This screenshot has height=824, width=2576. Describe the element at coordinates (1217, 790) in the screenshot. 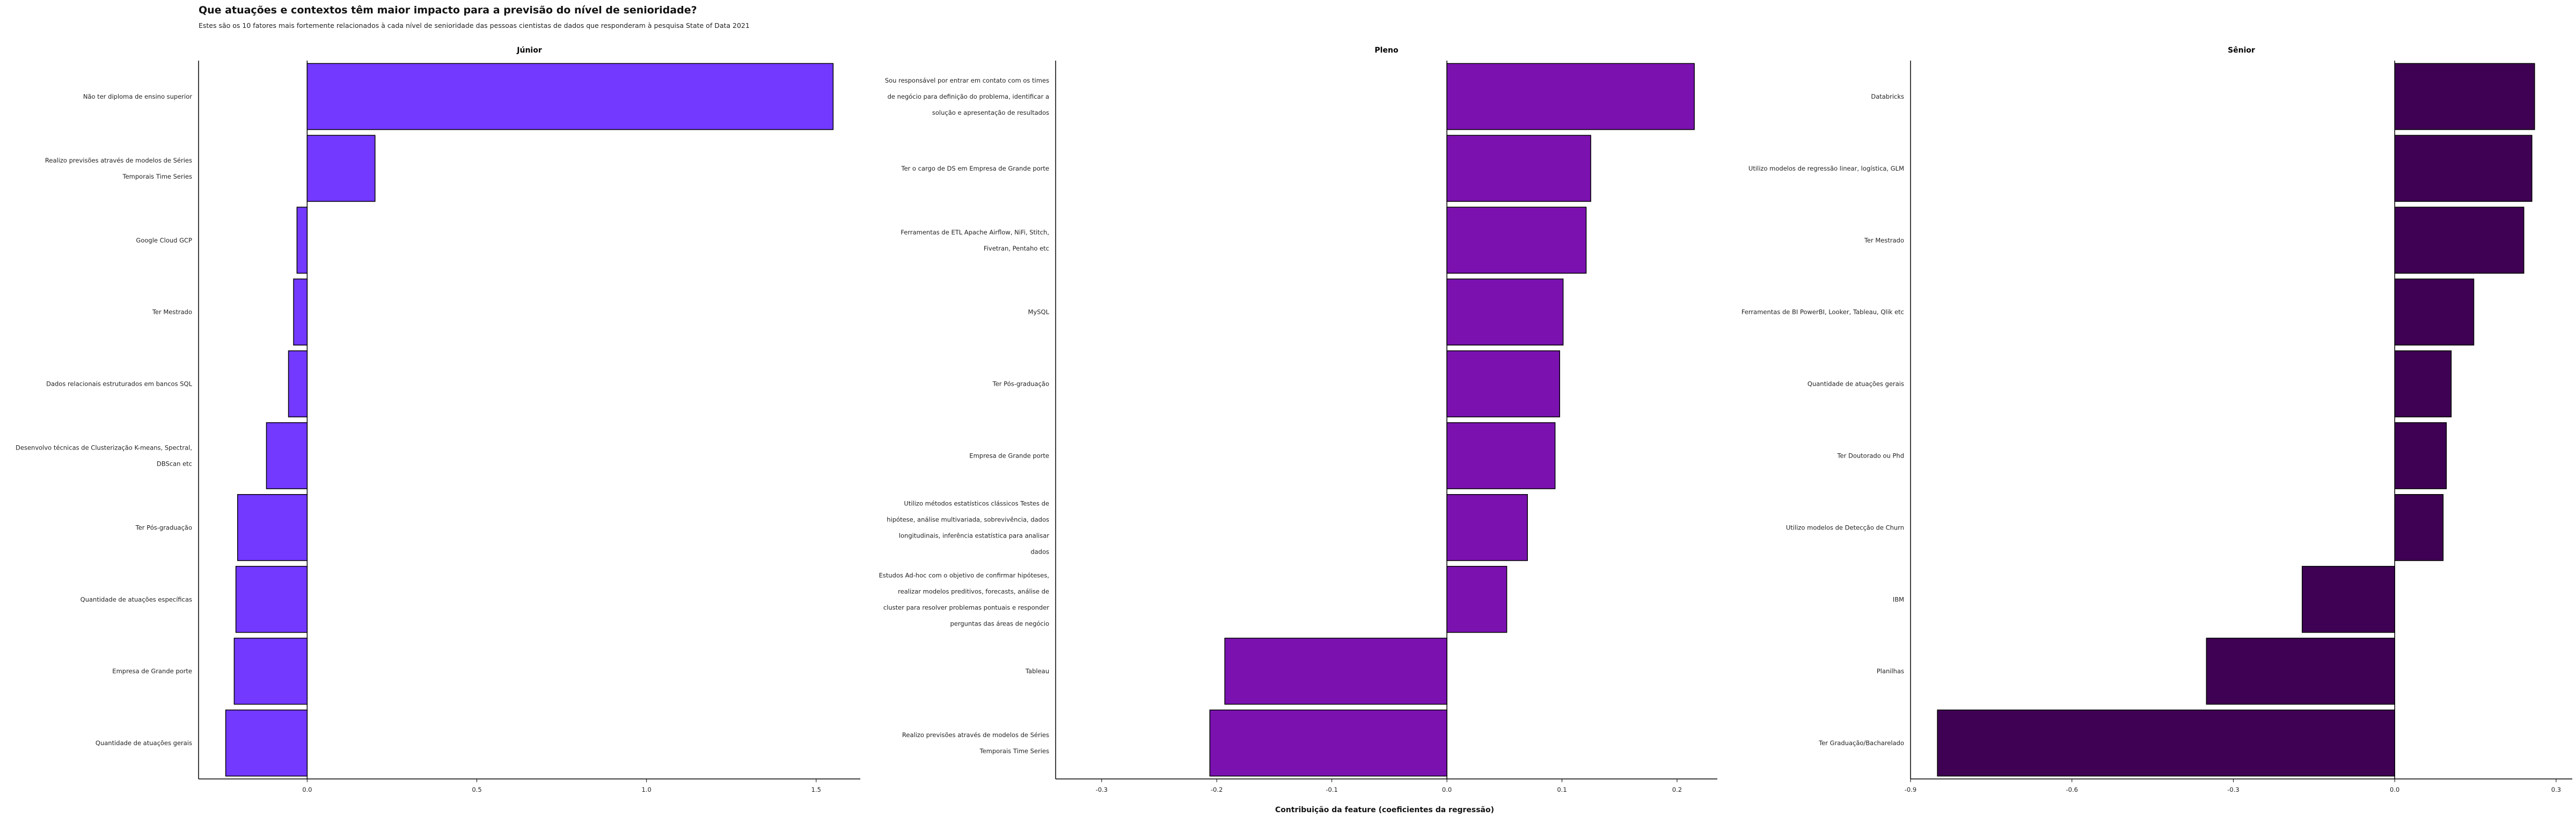

I see `x-tick-label: -0.2` at that location.